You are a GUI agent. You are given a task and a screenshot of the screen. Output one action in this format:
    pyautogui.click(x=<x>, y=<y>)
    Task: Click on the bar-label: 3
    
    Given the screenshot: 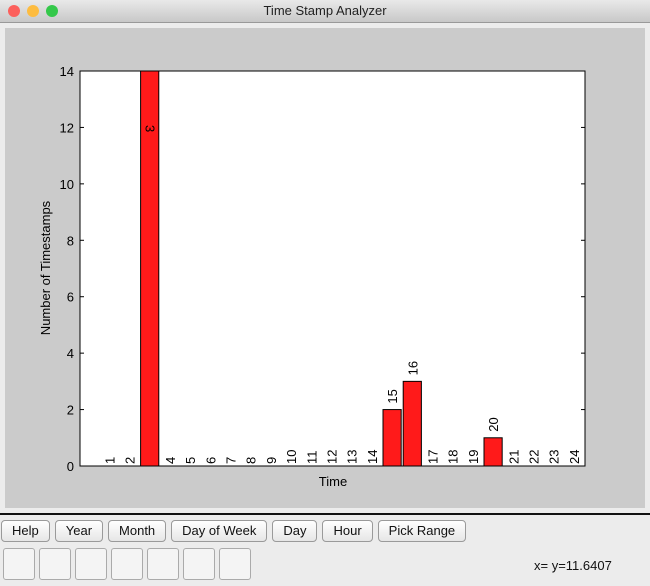 What is the action you would take?
    pyautogui.click(x=150, y=128)
    